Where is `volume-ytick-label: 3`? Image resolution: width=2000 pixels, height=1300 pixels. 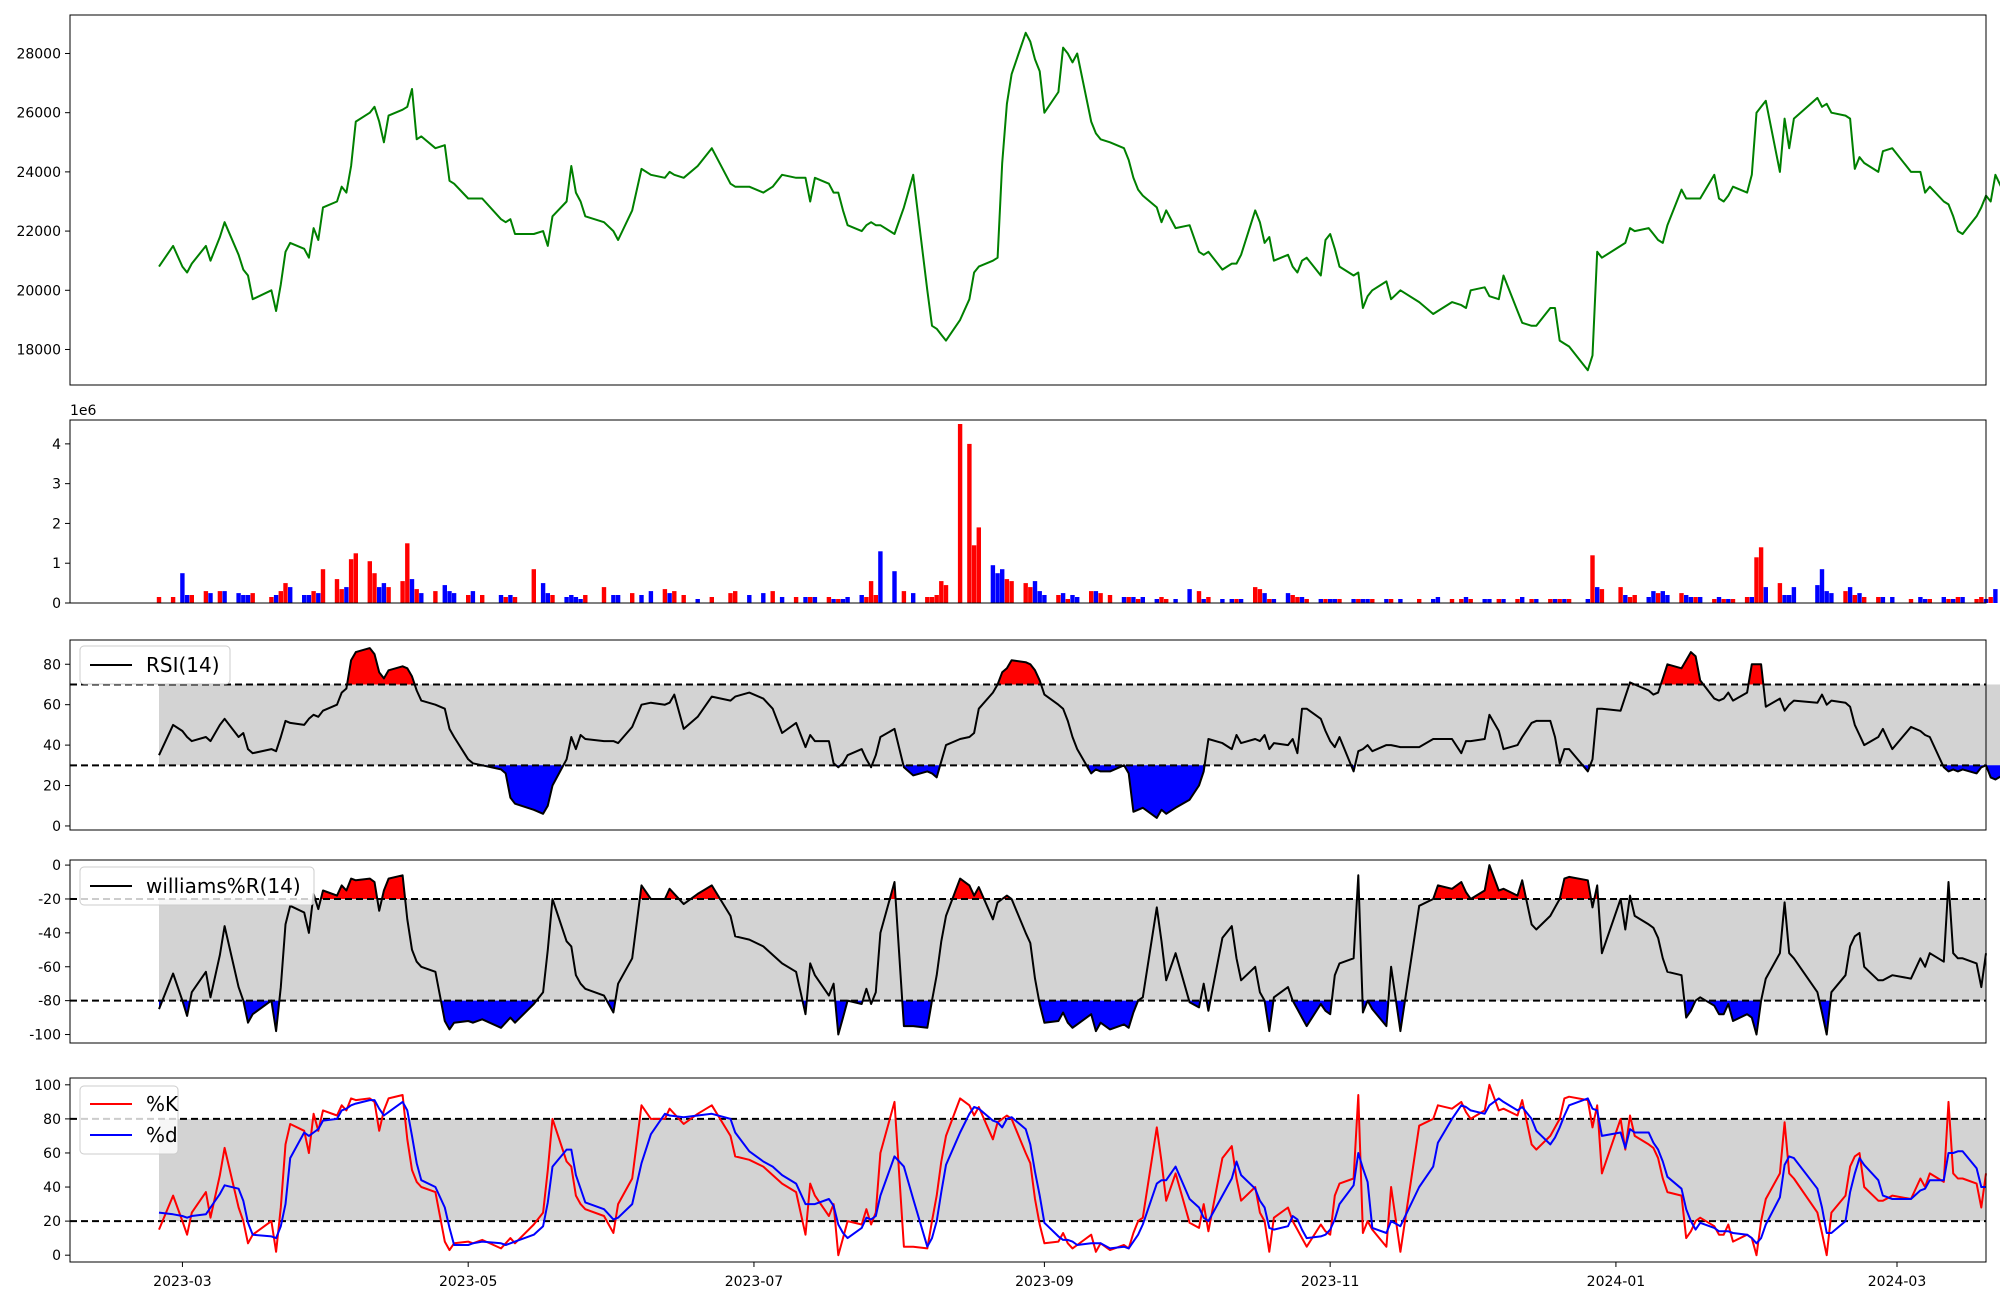
volume-ytick-label: 3 is located at coordinates (56, 485).